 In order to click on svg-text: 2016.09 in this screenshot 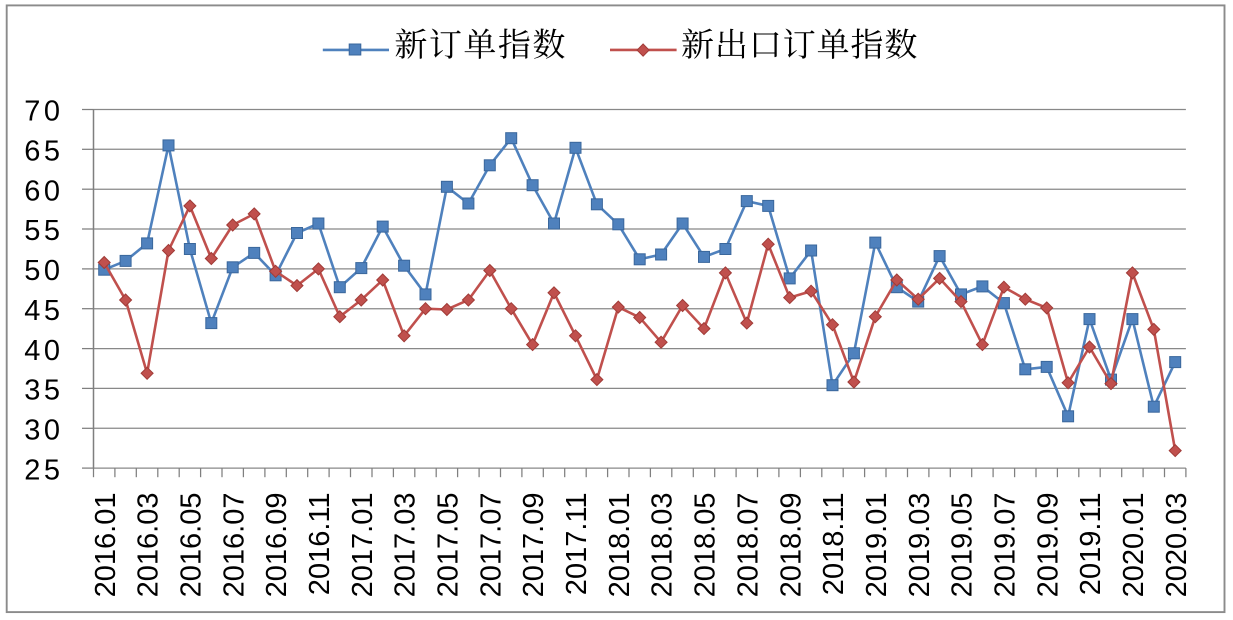, I will do `click(277, 545)`.